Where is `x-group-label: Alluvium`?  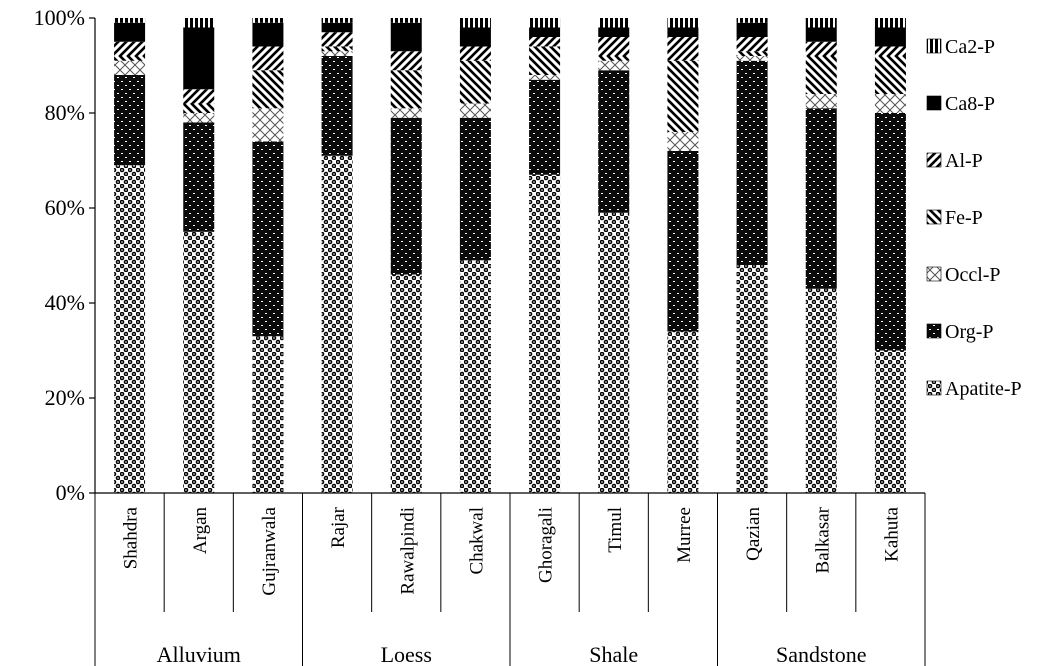 x-group-label: Alluvium is located at coordinates (199, 654).